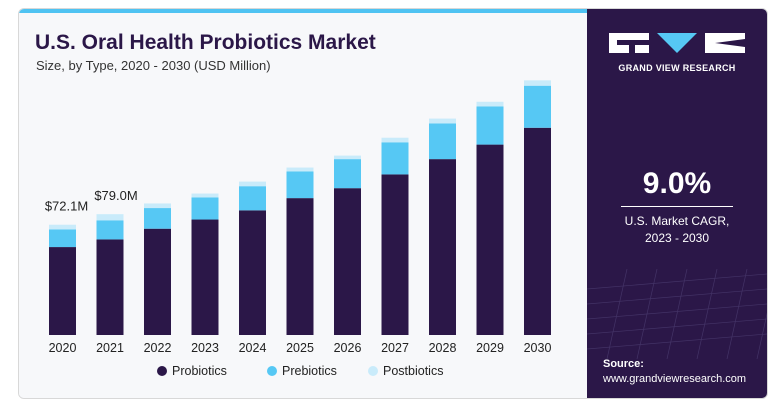  I want to click on bar-postbiotics-2023, so click(205, 195).